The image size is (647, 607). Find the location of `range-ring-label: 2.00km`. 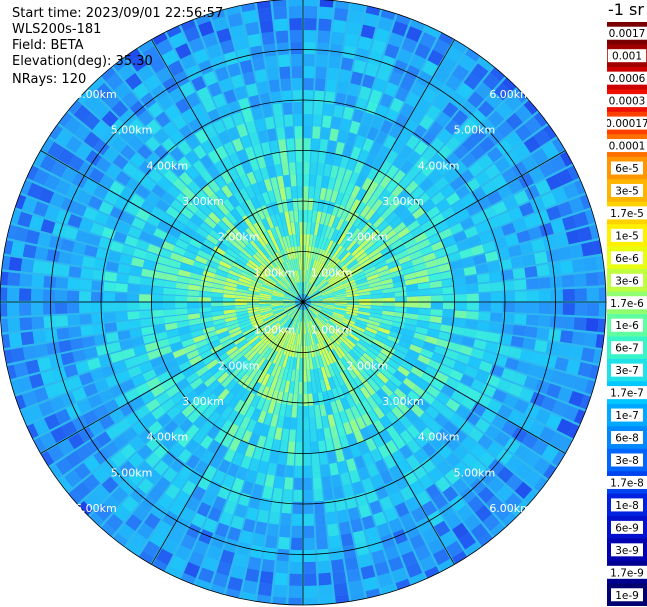

range-ring-label: 2.00km is located at coordinates (239, 237).